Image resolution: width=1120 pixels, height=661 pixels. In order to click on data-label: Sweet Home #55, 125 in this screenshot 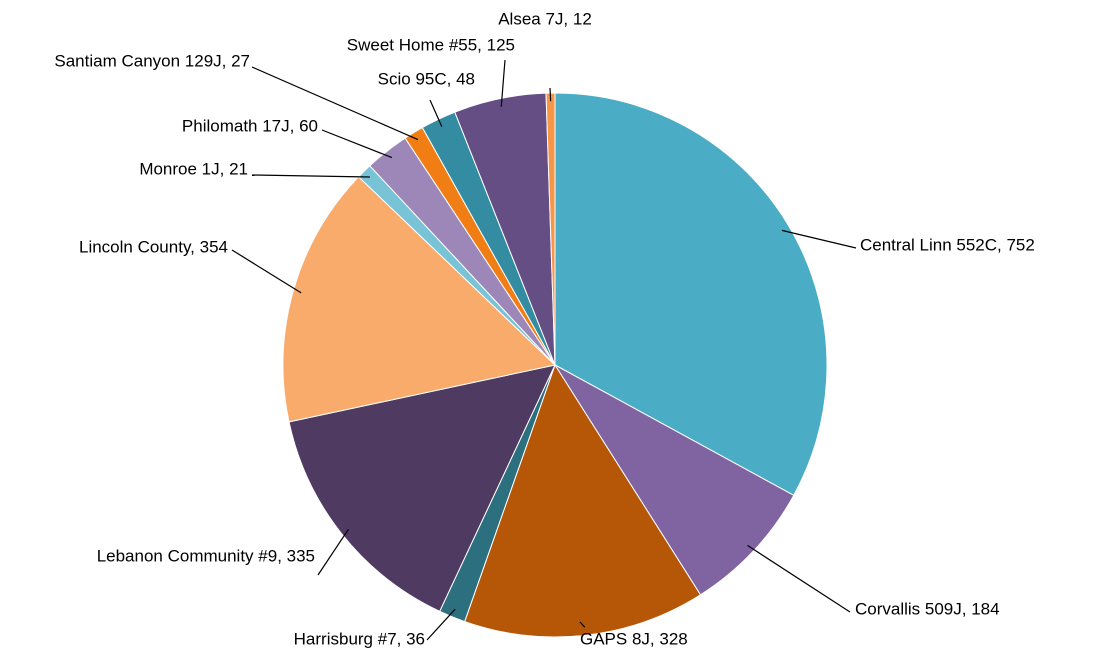, I will do `click(431, 44)`.